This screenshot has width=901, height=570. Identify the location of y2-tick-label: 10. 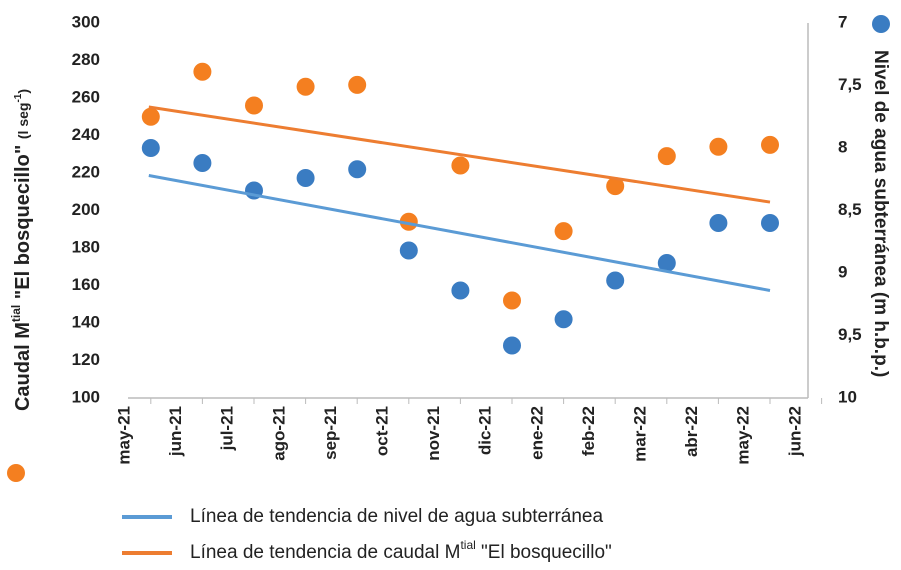
(847, 396).